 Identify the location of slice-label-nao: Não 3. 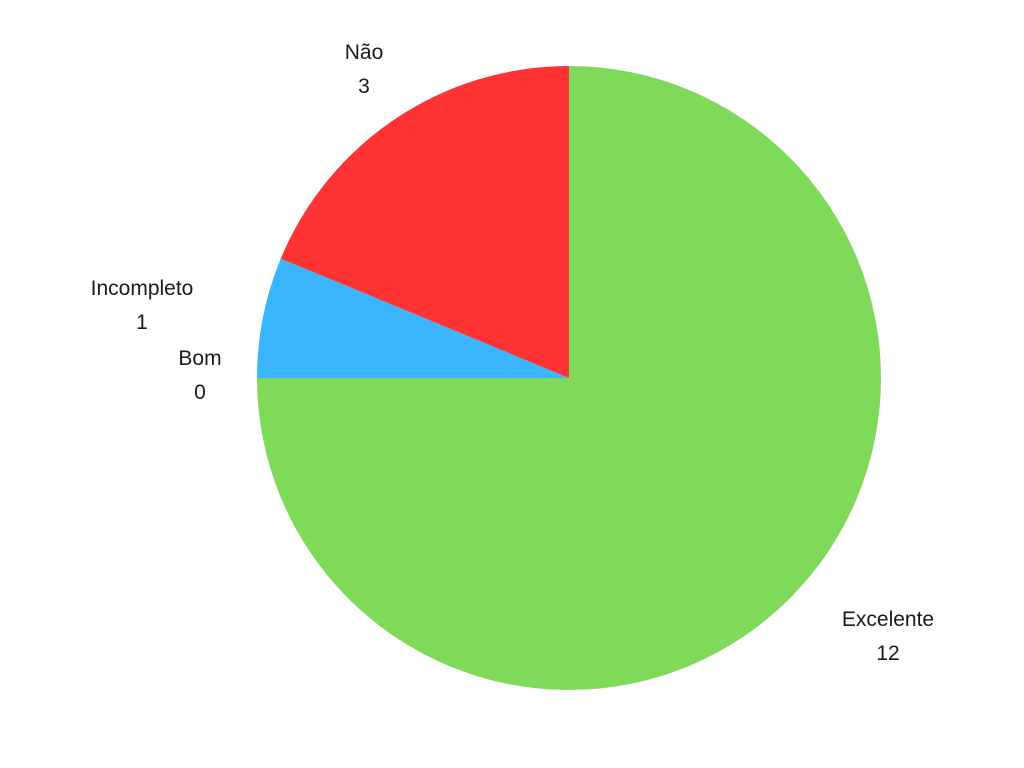
(364, 70).